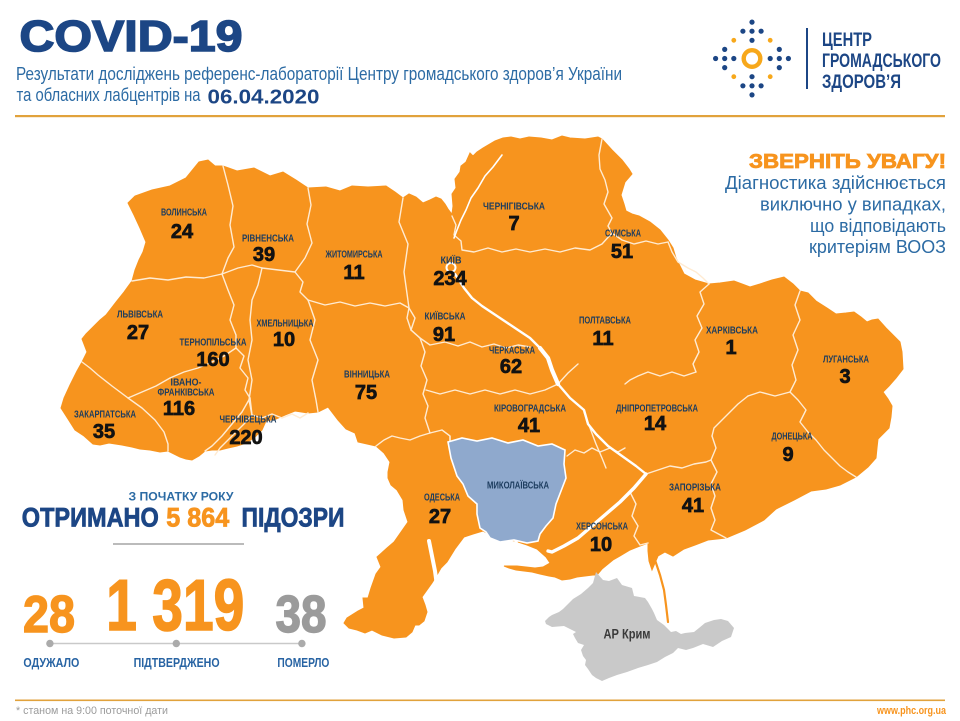  Describe the element at coordinates (730, 348) in the screenshot. I see `svg-text: 1` at that location.